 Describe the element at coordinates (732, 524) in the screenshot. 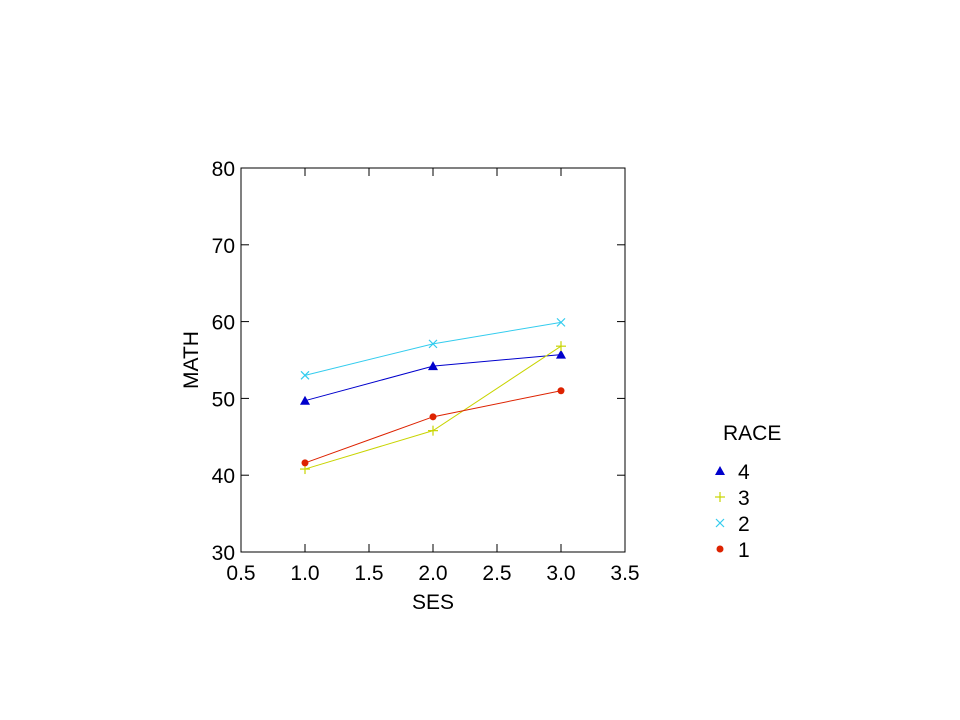

I see `legend-item-2: 2` at that location.